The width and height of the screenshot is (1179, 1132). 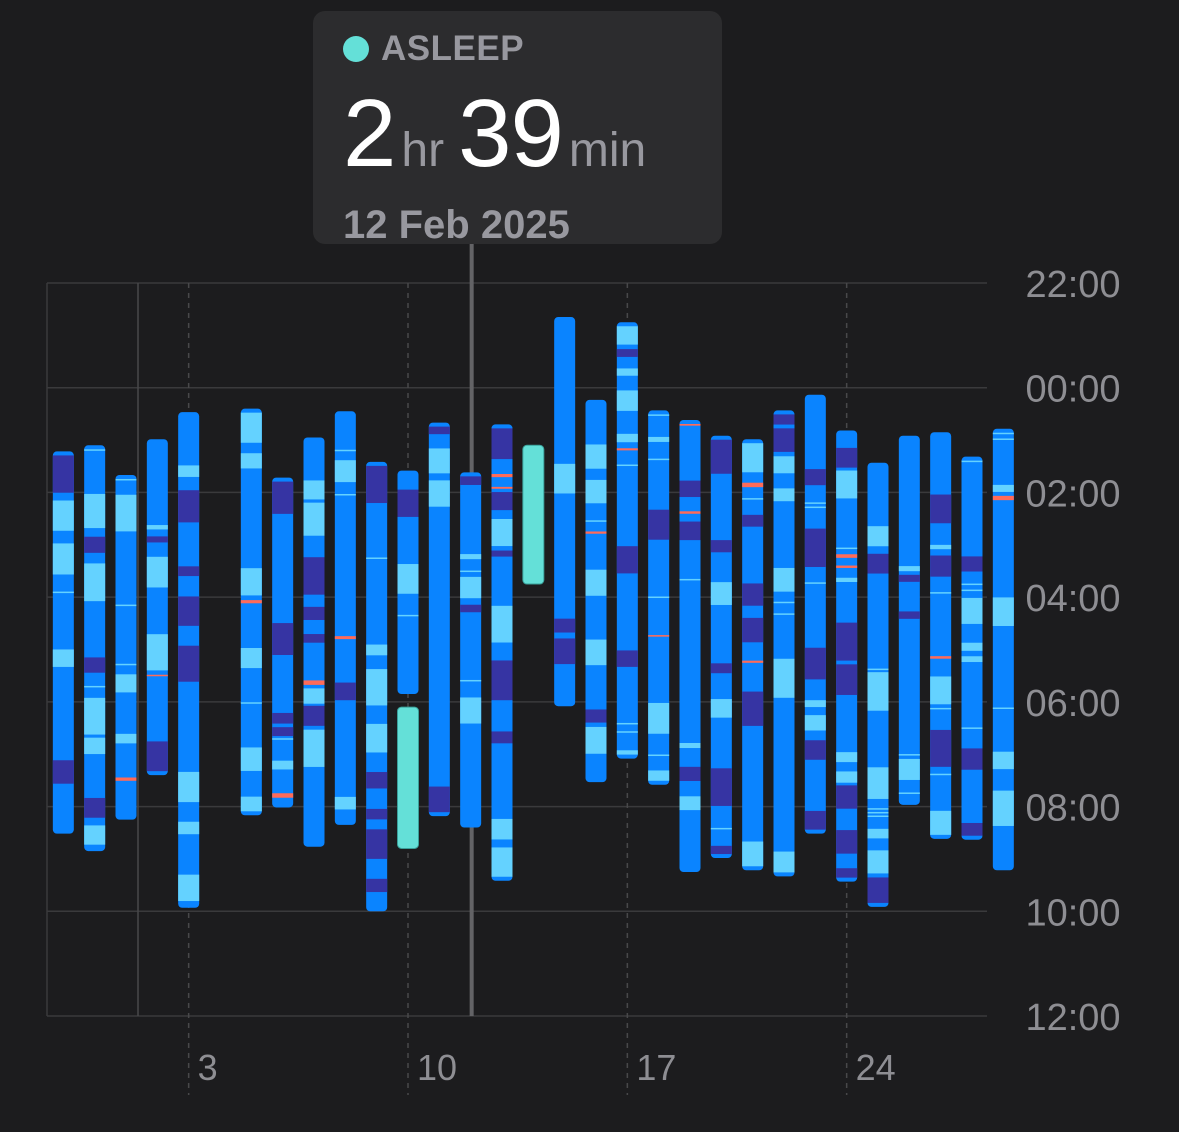 I want to click on tooltip-hours: 2, so click(x=369, y=133).